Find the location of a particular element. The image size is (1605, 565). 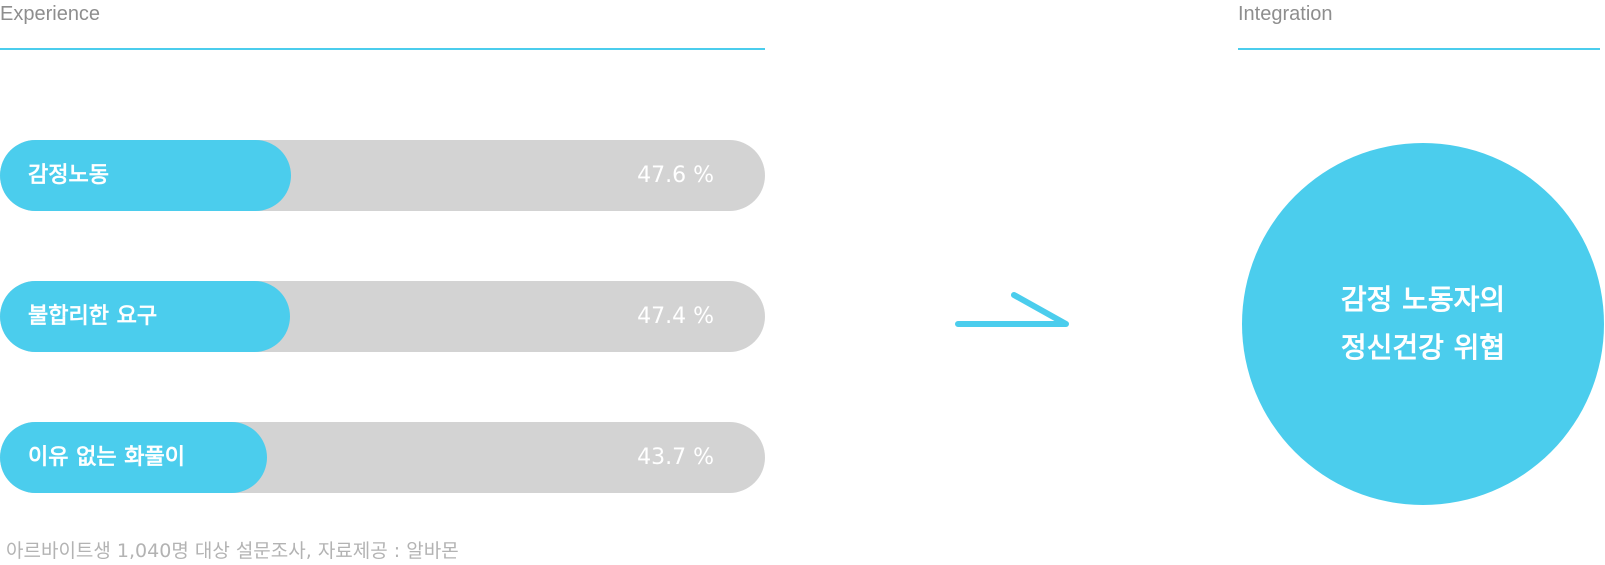

result-circle: 감정 노동자의 정신건강 위협 is located at coordinates (1423, 324).